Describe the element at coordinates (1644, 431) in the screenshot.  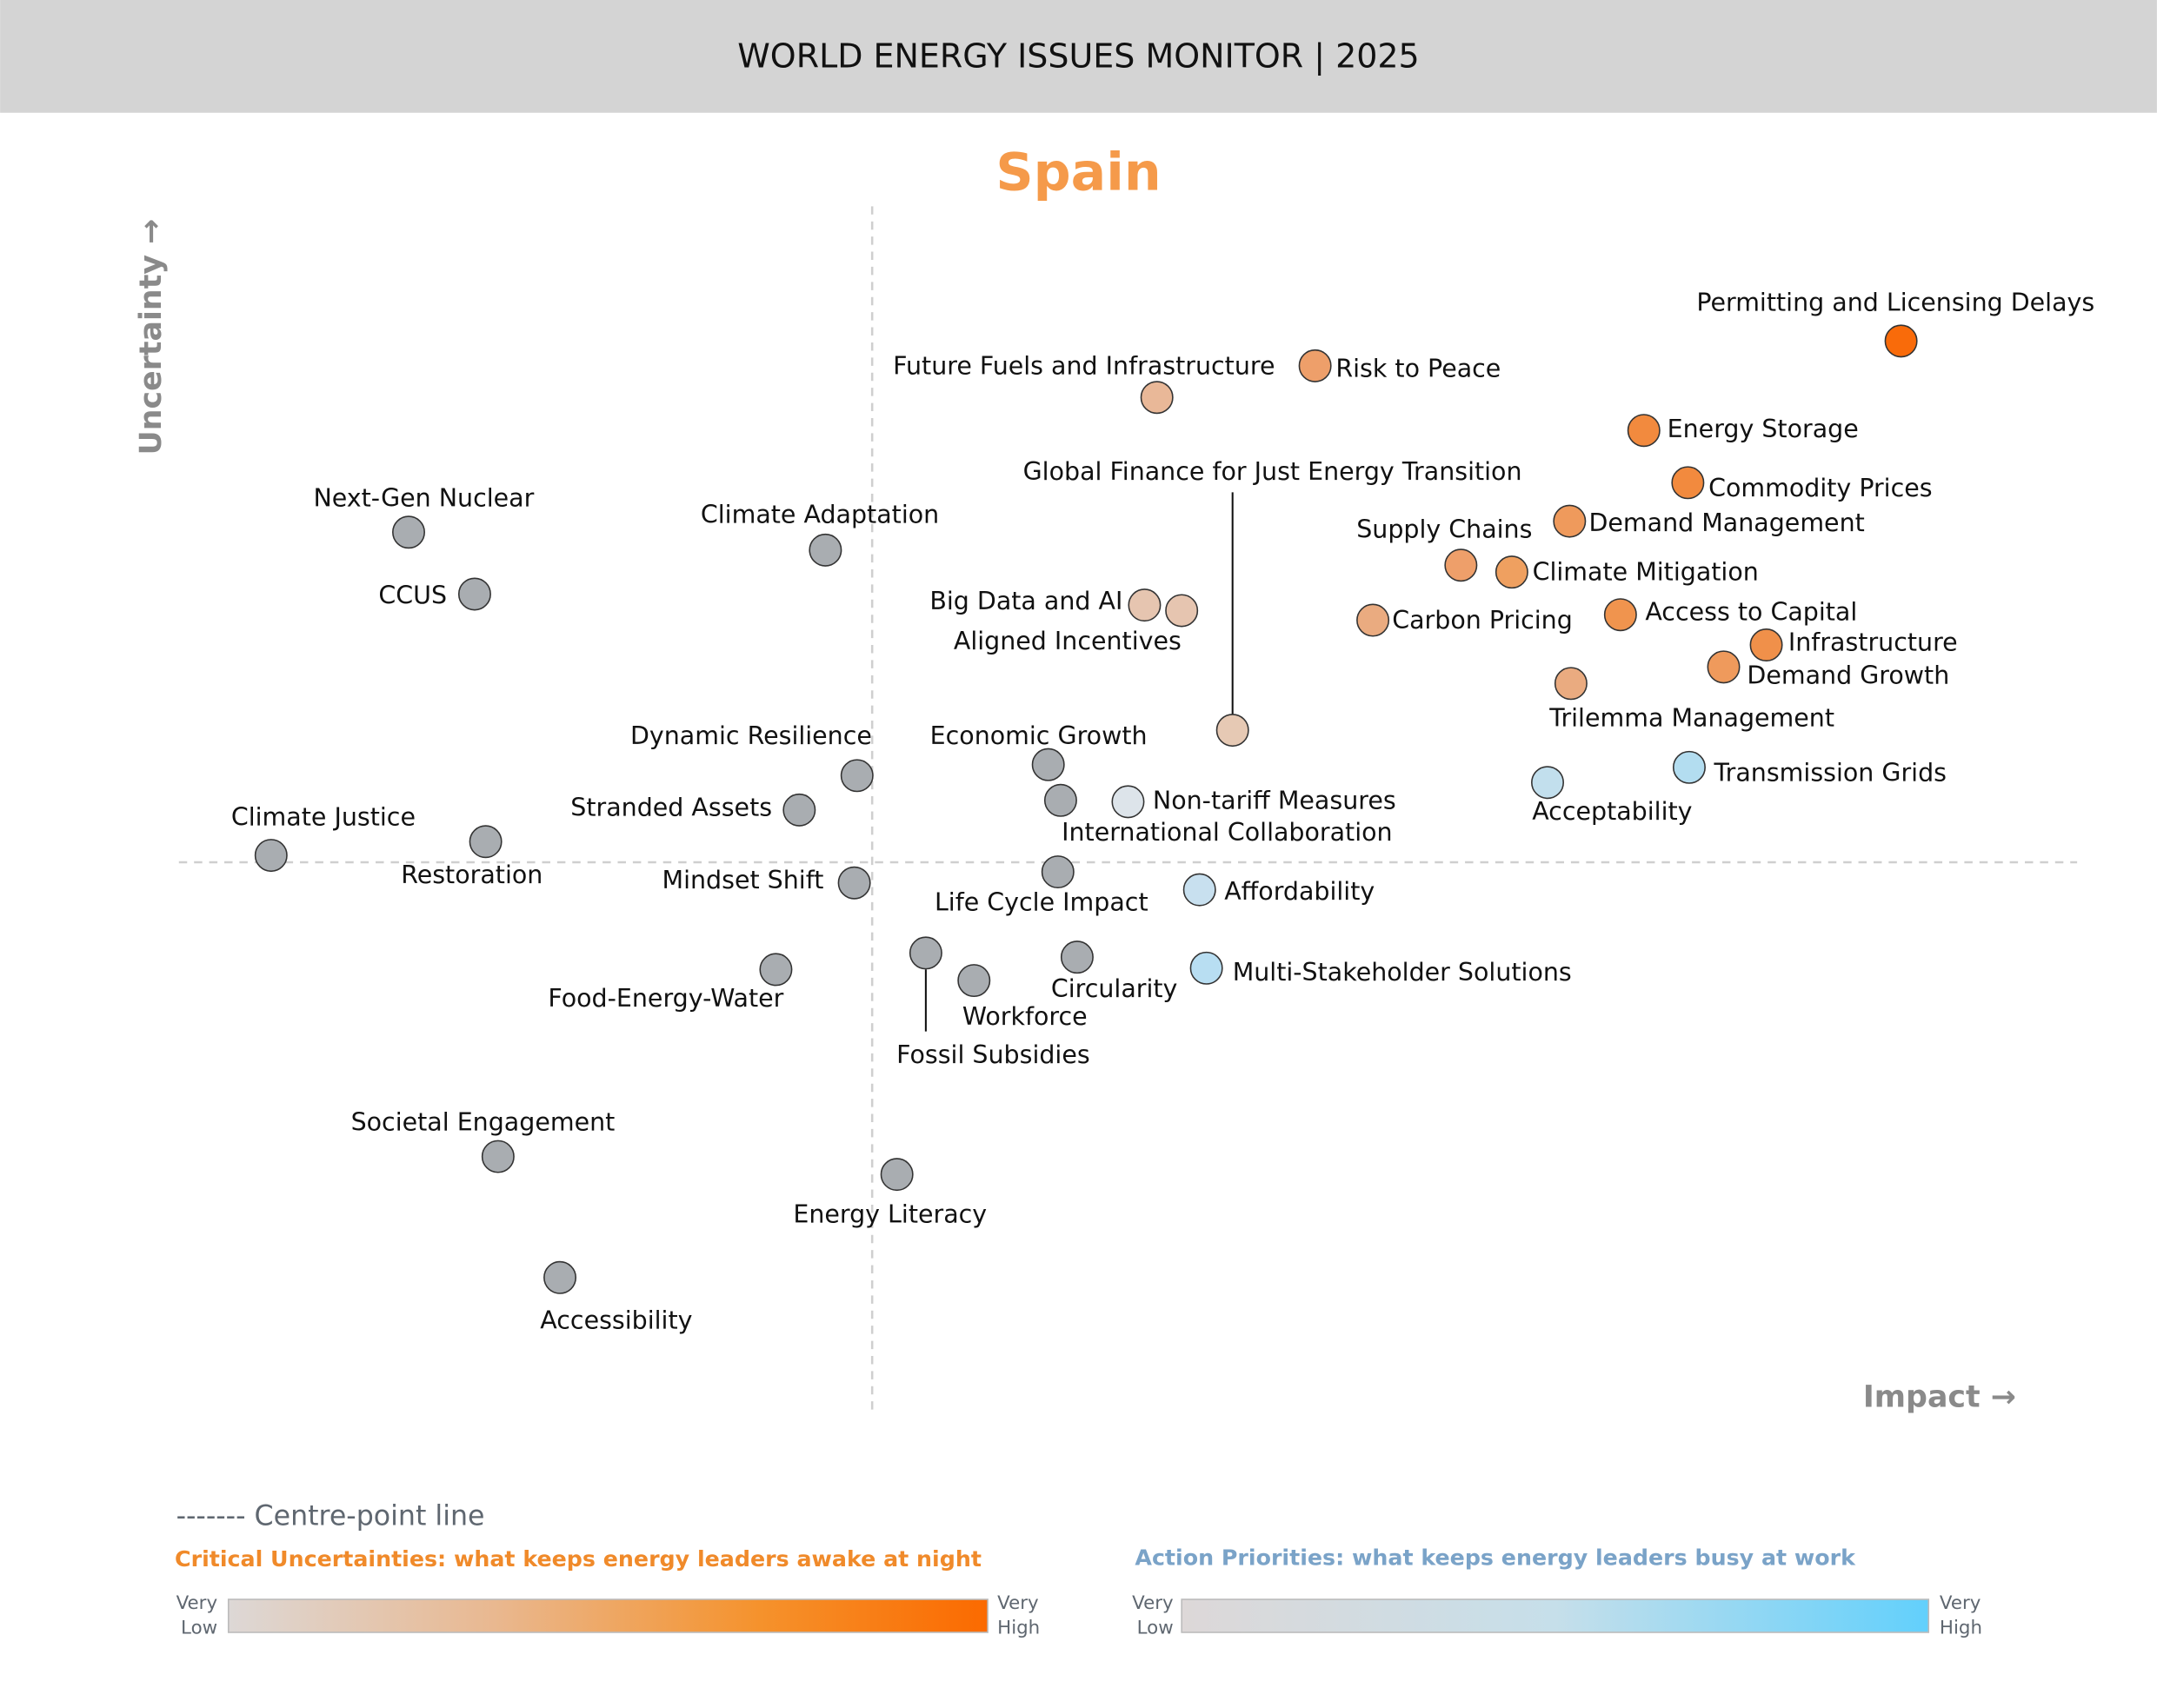
I see `point-energy-storage` at that location.